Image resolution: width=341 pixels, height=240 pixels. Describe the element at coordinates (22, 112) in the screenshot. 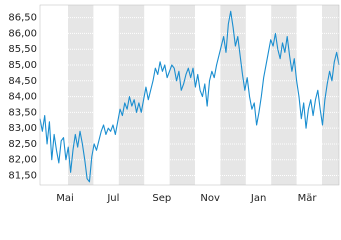

I see `y-tick-label: 83,50` at that location.